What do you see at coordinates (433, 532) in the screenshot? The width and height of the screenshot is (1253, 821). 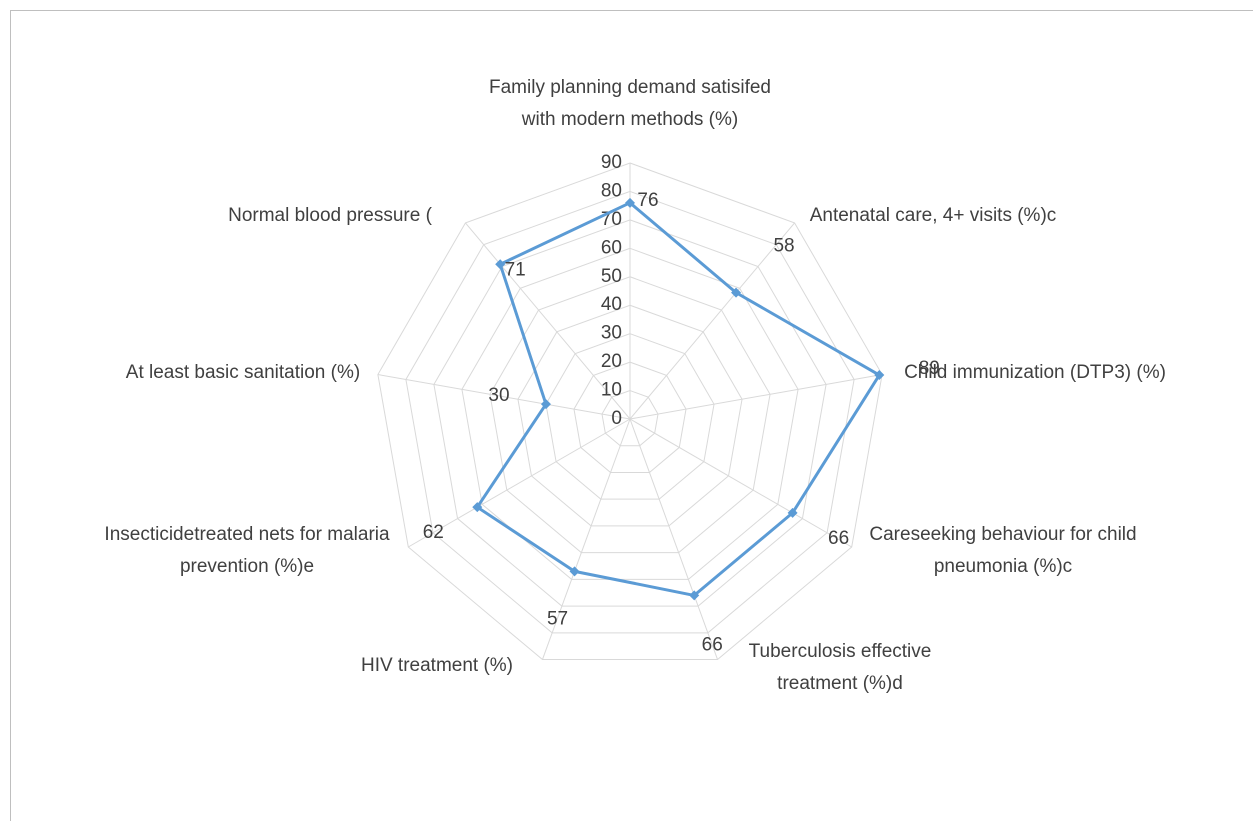 I see `data-label: 62` at bounding box center [433, 532].